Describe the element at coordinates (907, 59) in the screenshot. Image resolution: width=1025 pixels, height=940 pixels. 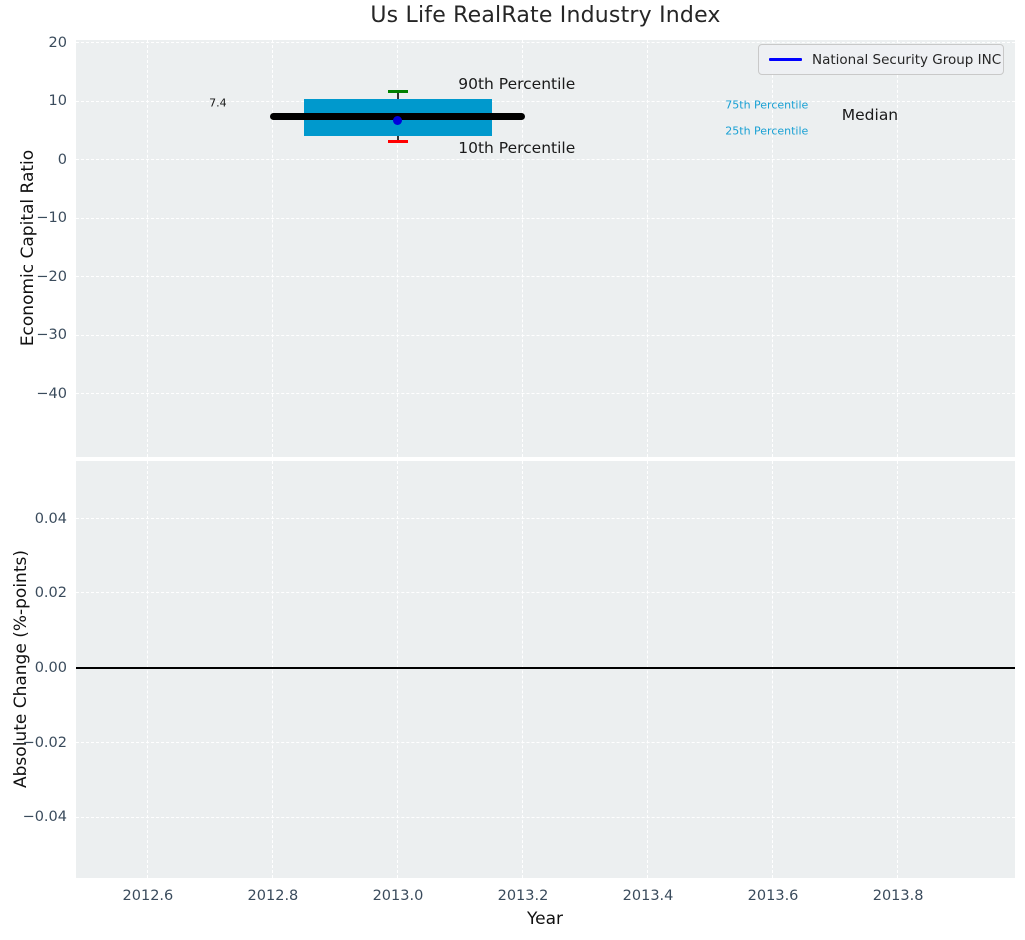
I see `legend-label: National Security Group INC` at that location.